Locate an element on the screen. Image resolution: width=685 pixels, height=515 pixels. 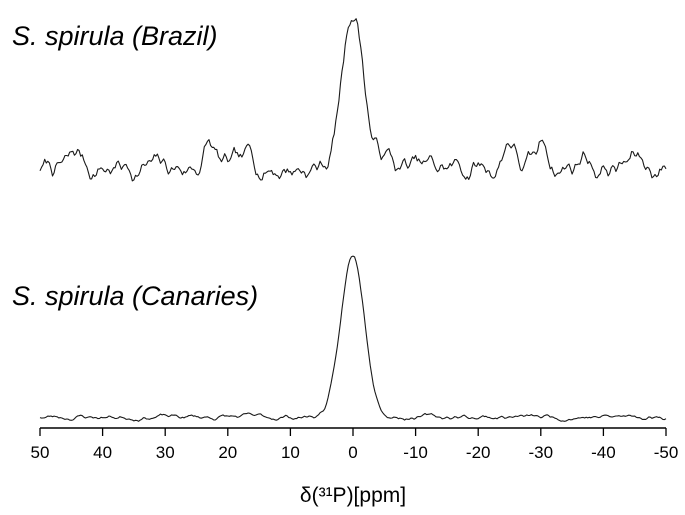
x-tick-label: 20 is located at coordinates (227, 452).